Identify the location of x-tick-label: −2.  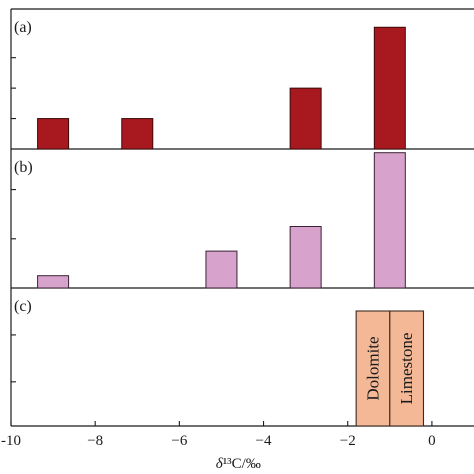
(348, 441).